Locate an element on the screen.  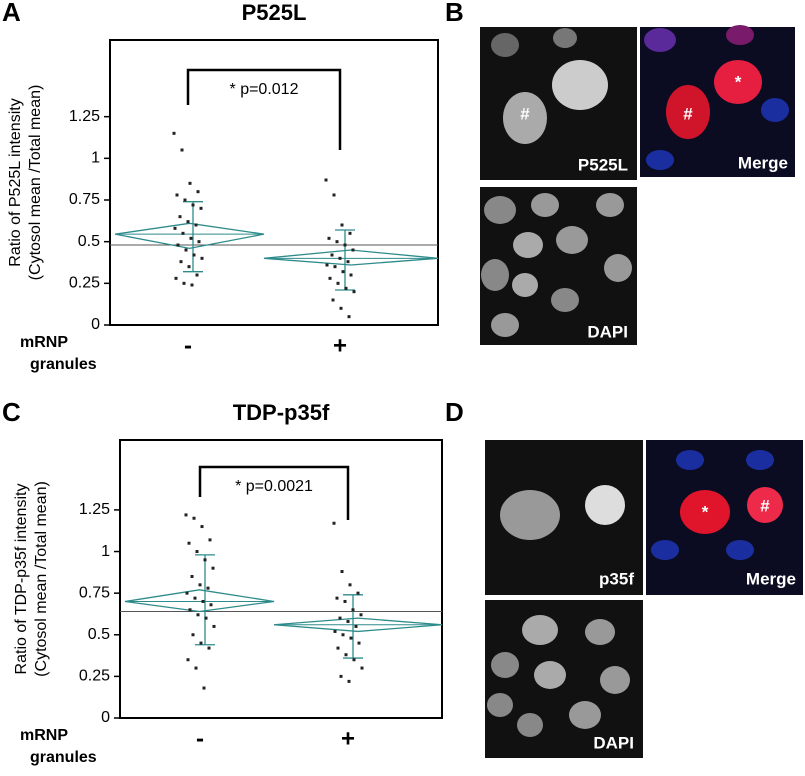
y-axis-label: (Cytosol mean /Total mean) is located at coordinates (41, 579).